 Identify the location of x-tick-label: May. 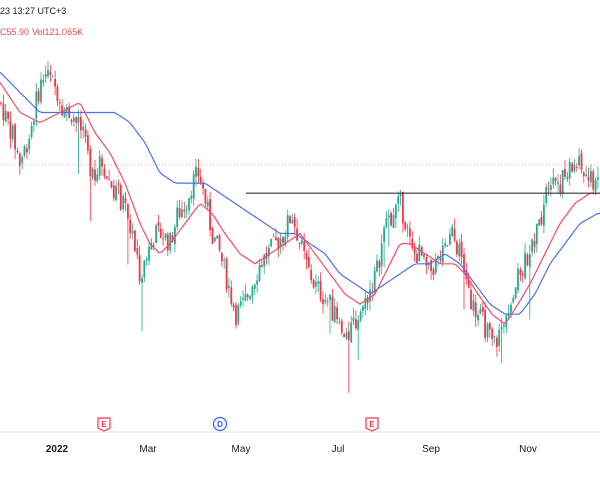
(241, 449).